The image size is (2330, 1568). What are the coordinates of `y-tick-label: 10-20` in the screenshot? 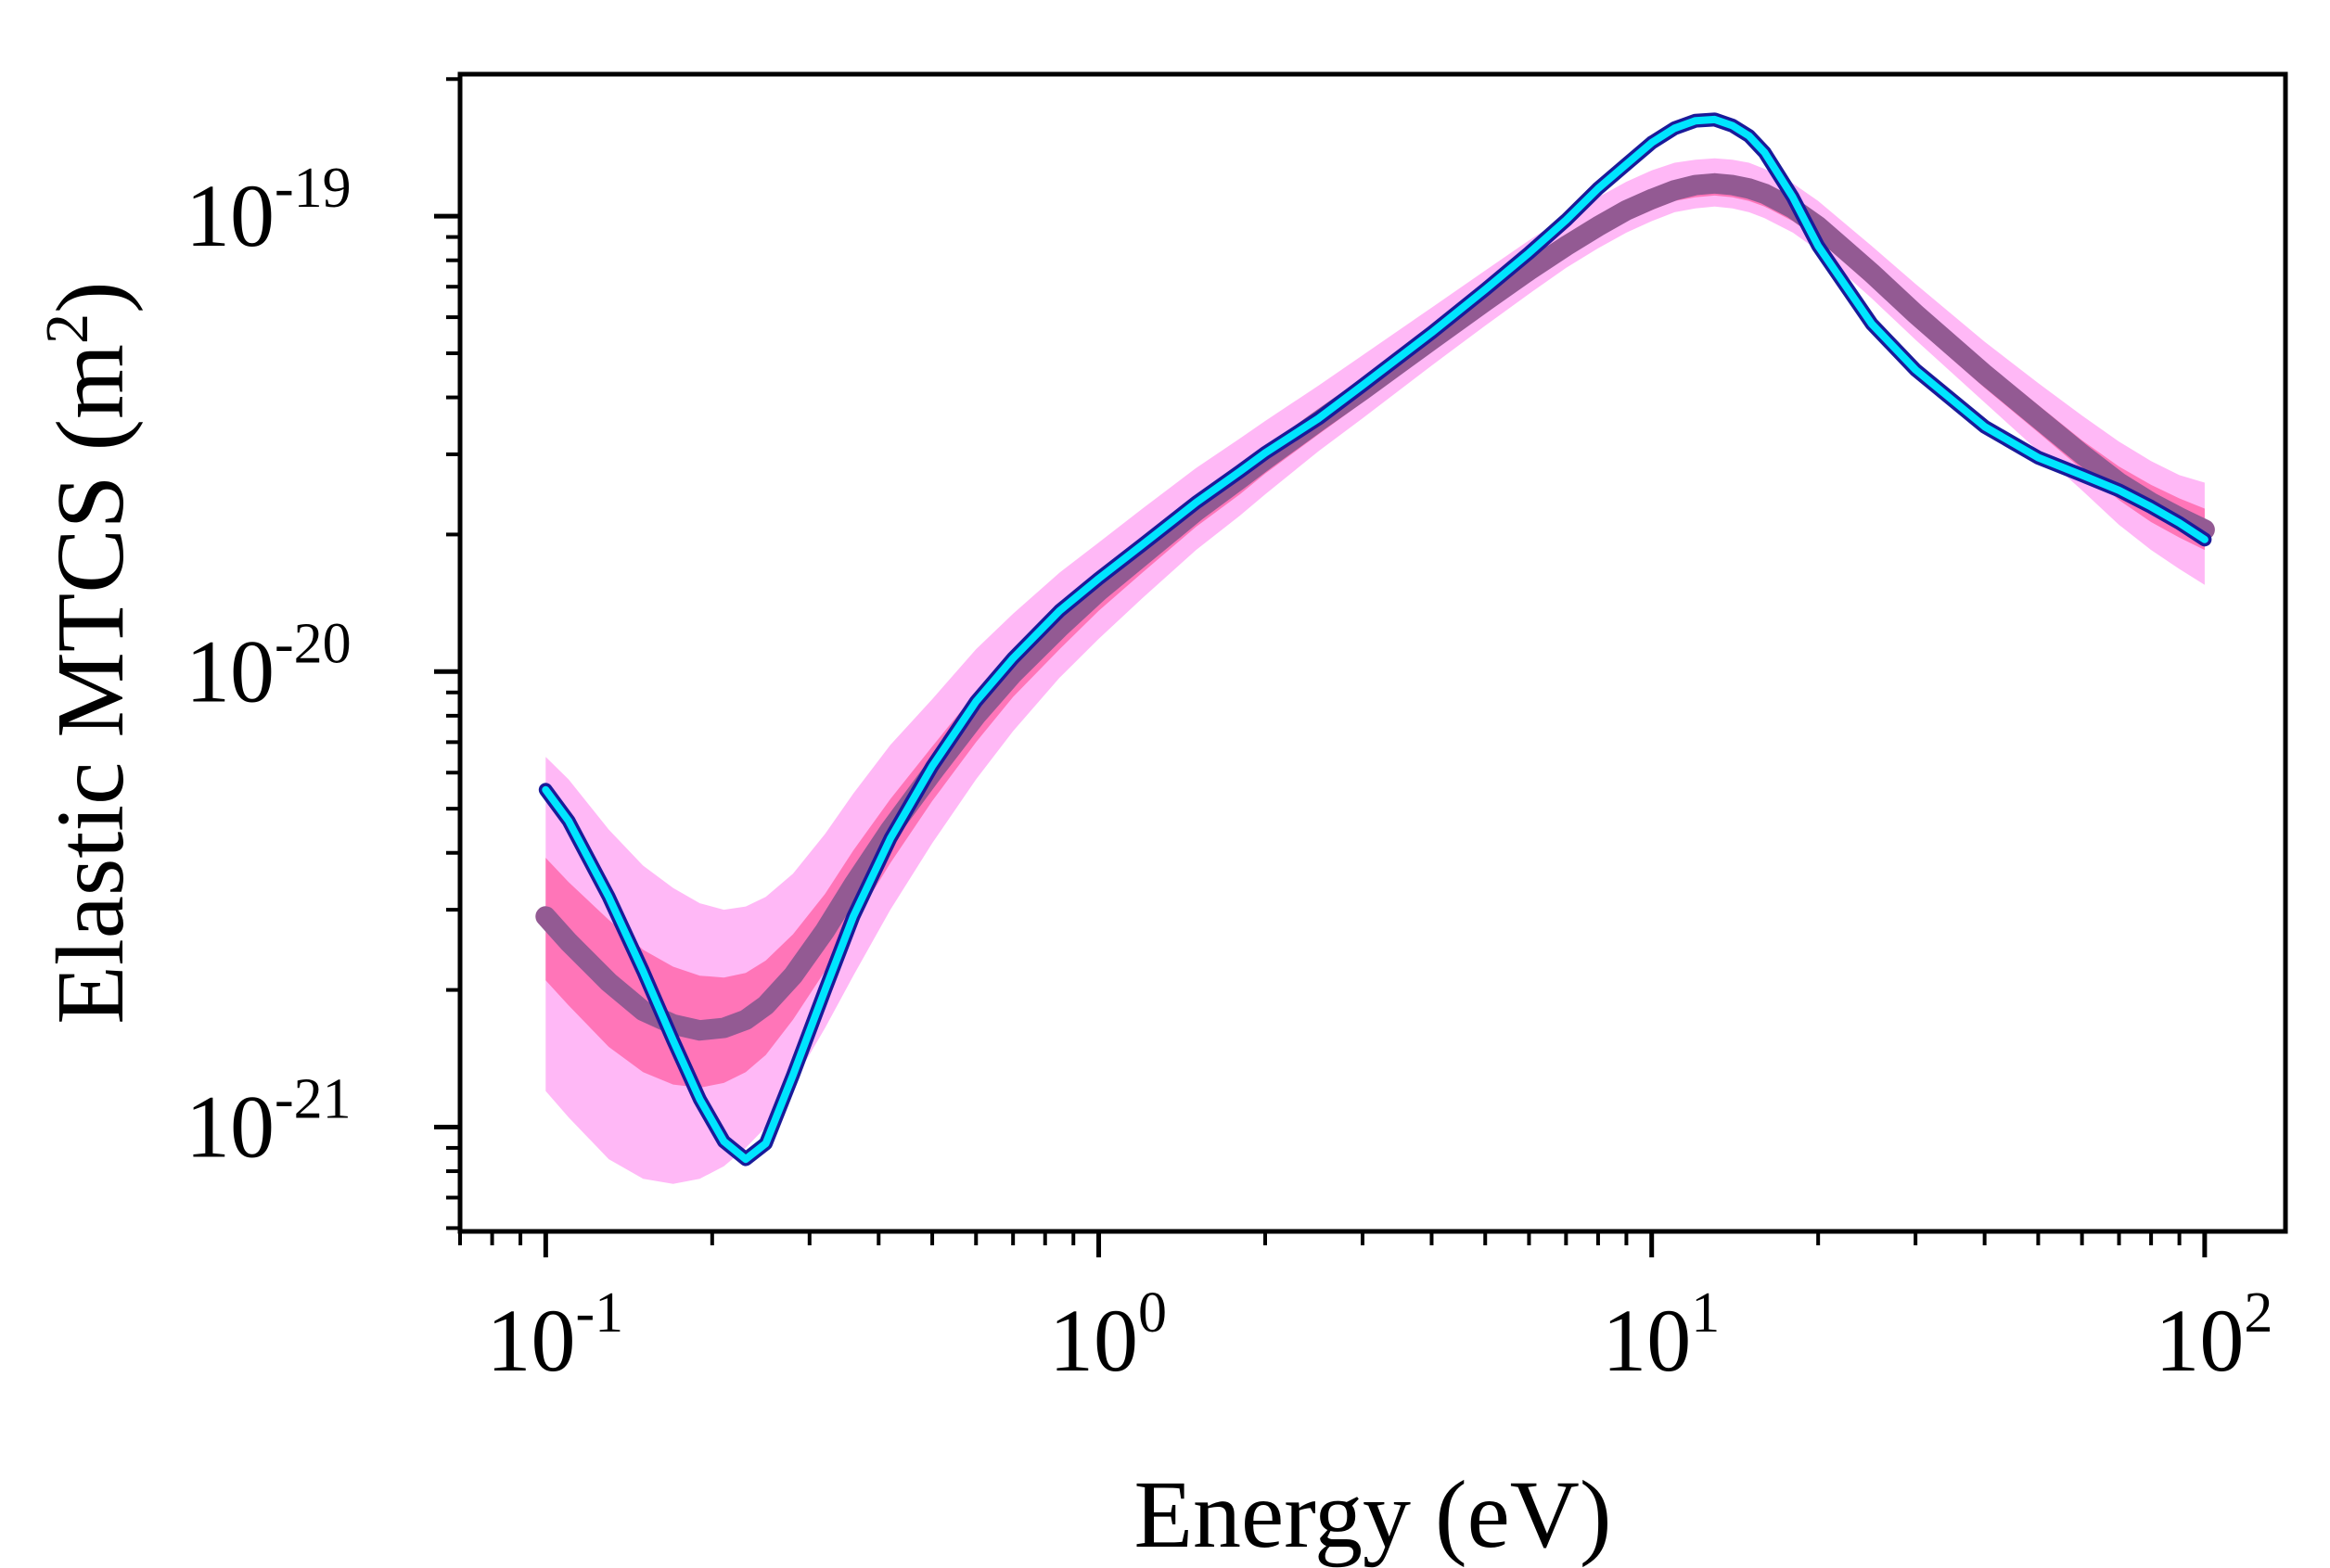 It's located at (269, 666).